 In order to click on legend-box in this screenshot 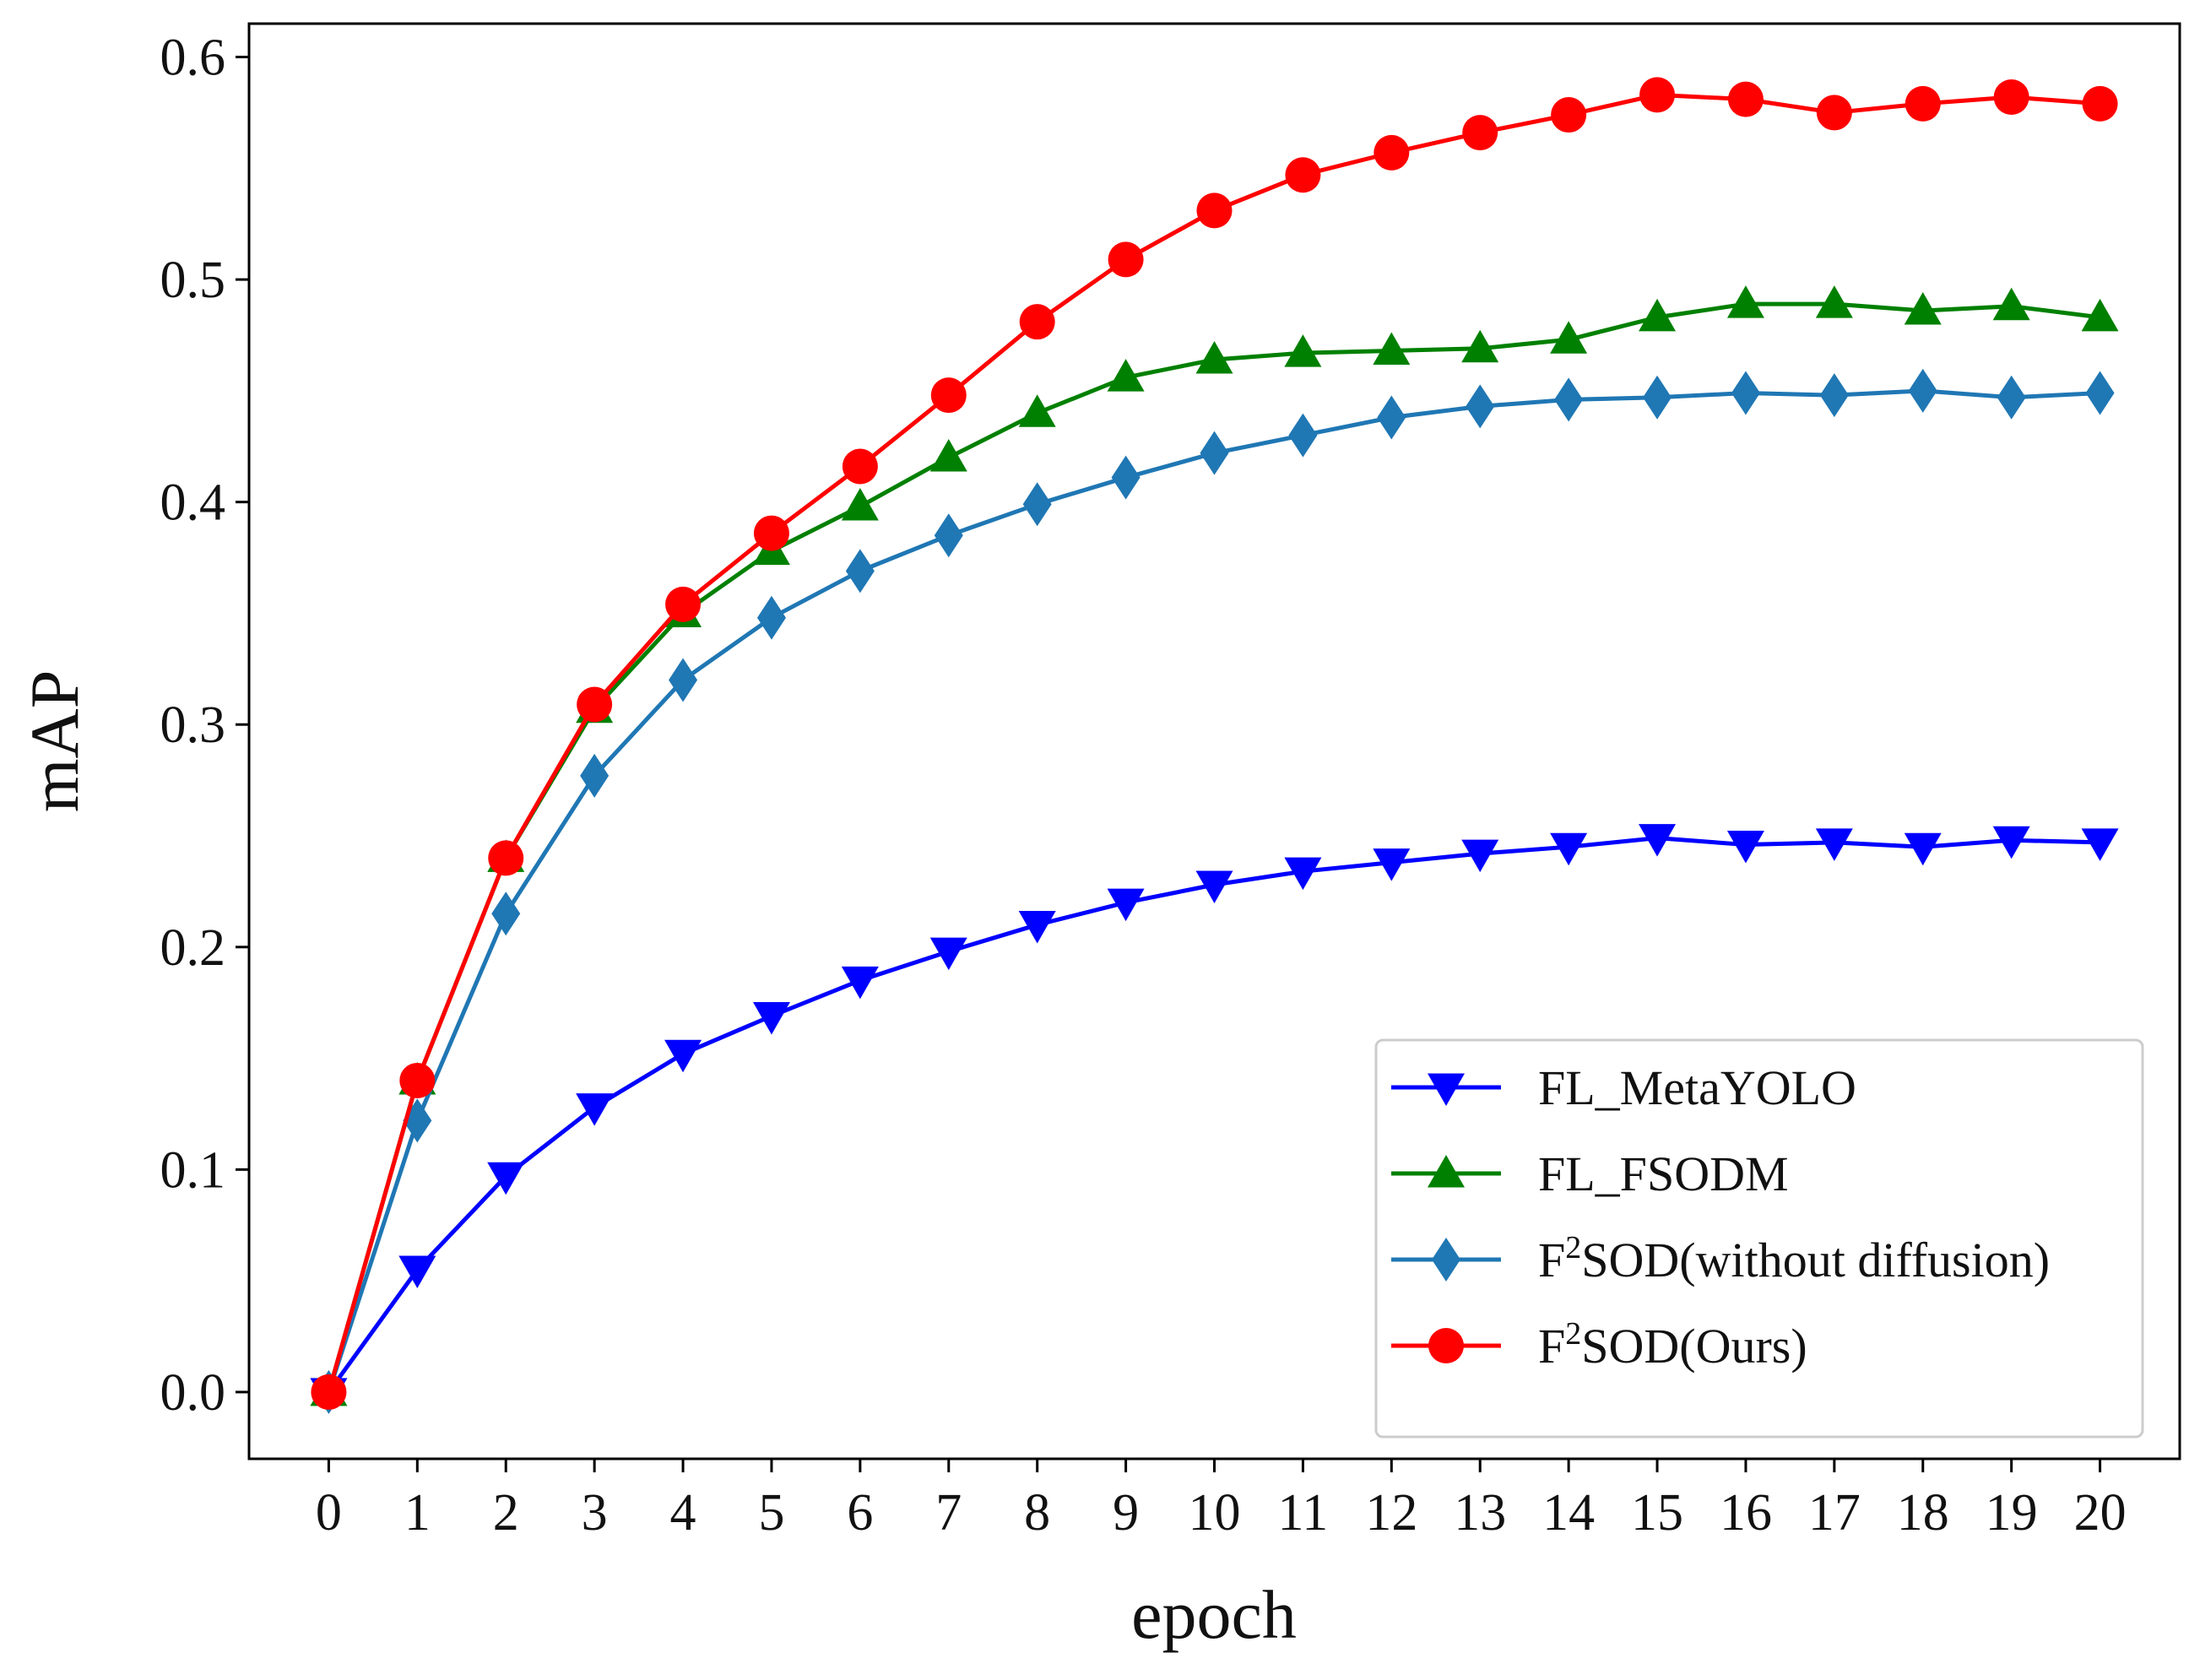, I will do `click(1759, 1238)`.